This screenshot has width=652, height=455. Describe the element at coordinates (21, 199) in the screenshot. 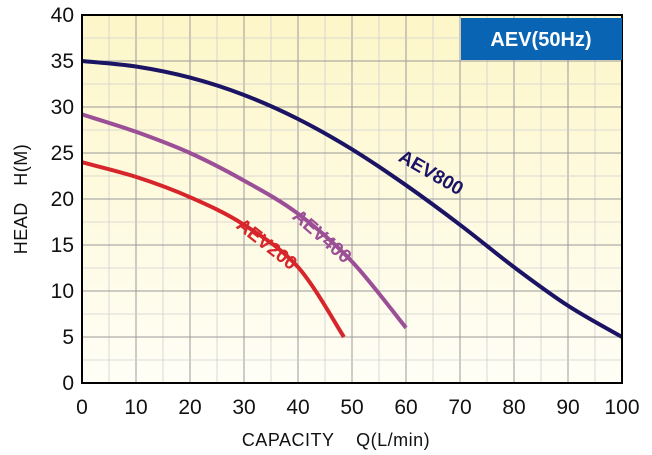

I see `y-axis-label: HEAD H(M)` at that location.